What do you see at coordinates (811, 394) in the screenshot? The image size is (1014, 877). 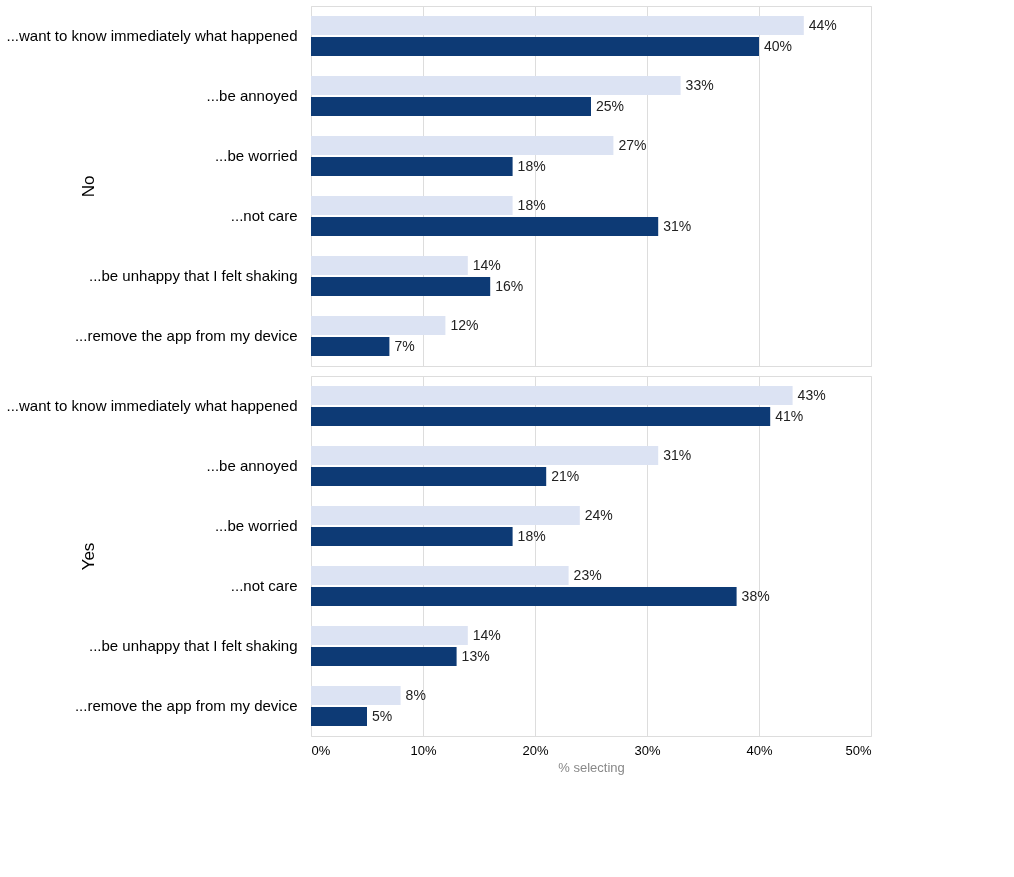 I see `data-label: 43%` at bounding box center [811, 394].